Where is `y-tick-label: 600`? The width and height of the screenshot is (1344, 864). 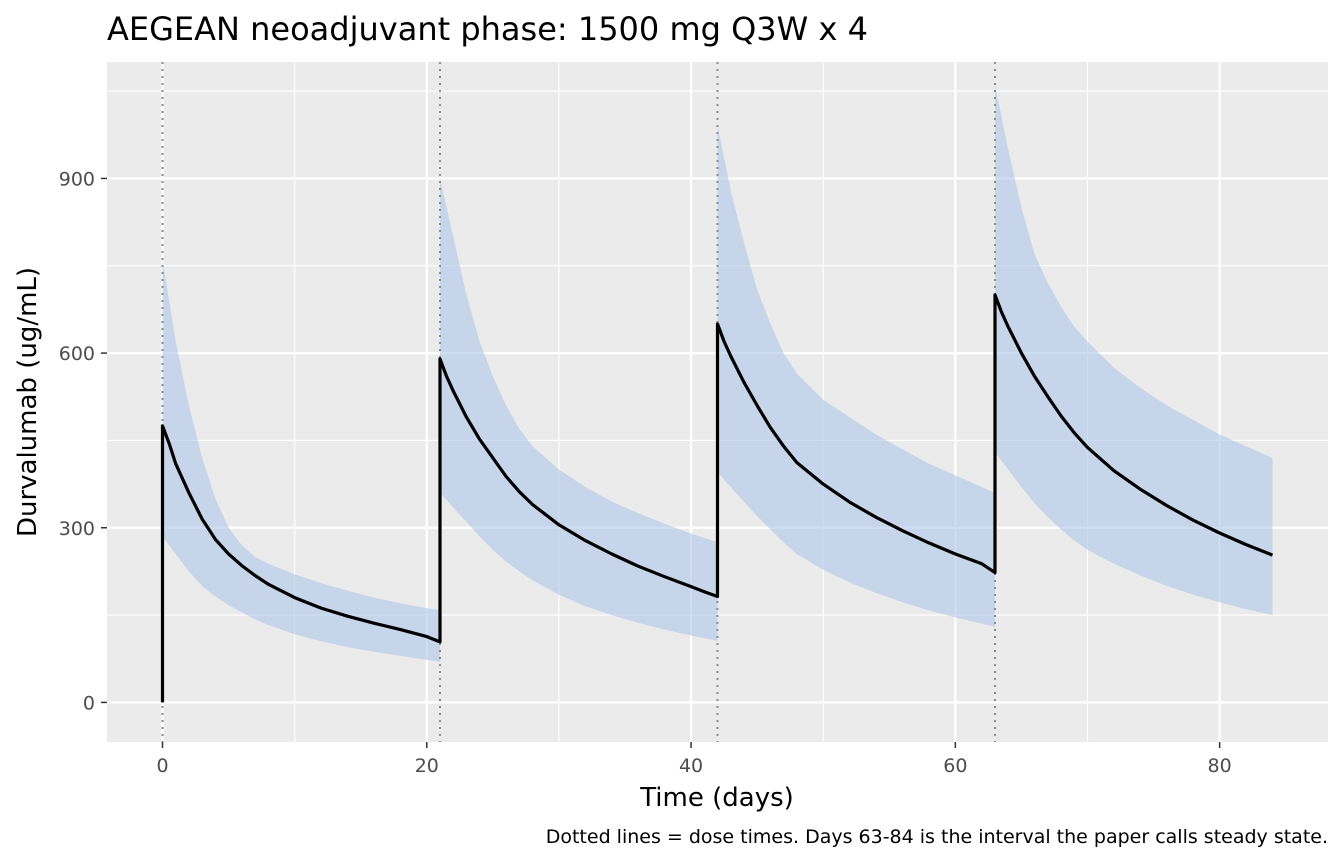
y-tick-label: 600 is located at coordinates (77, 354).